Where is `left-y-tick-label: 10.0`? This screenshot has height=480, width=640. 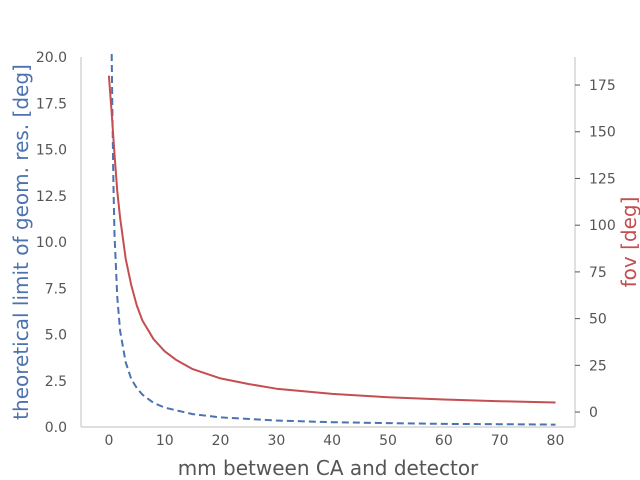
left-y-tick-label: 10.0 is located at coordinates (51, 243).